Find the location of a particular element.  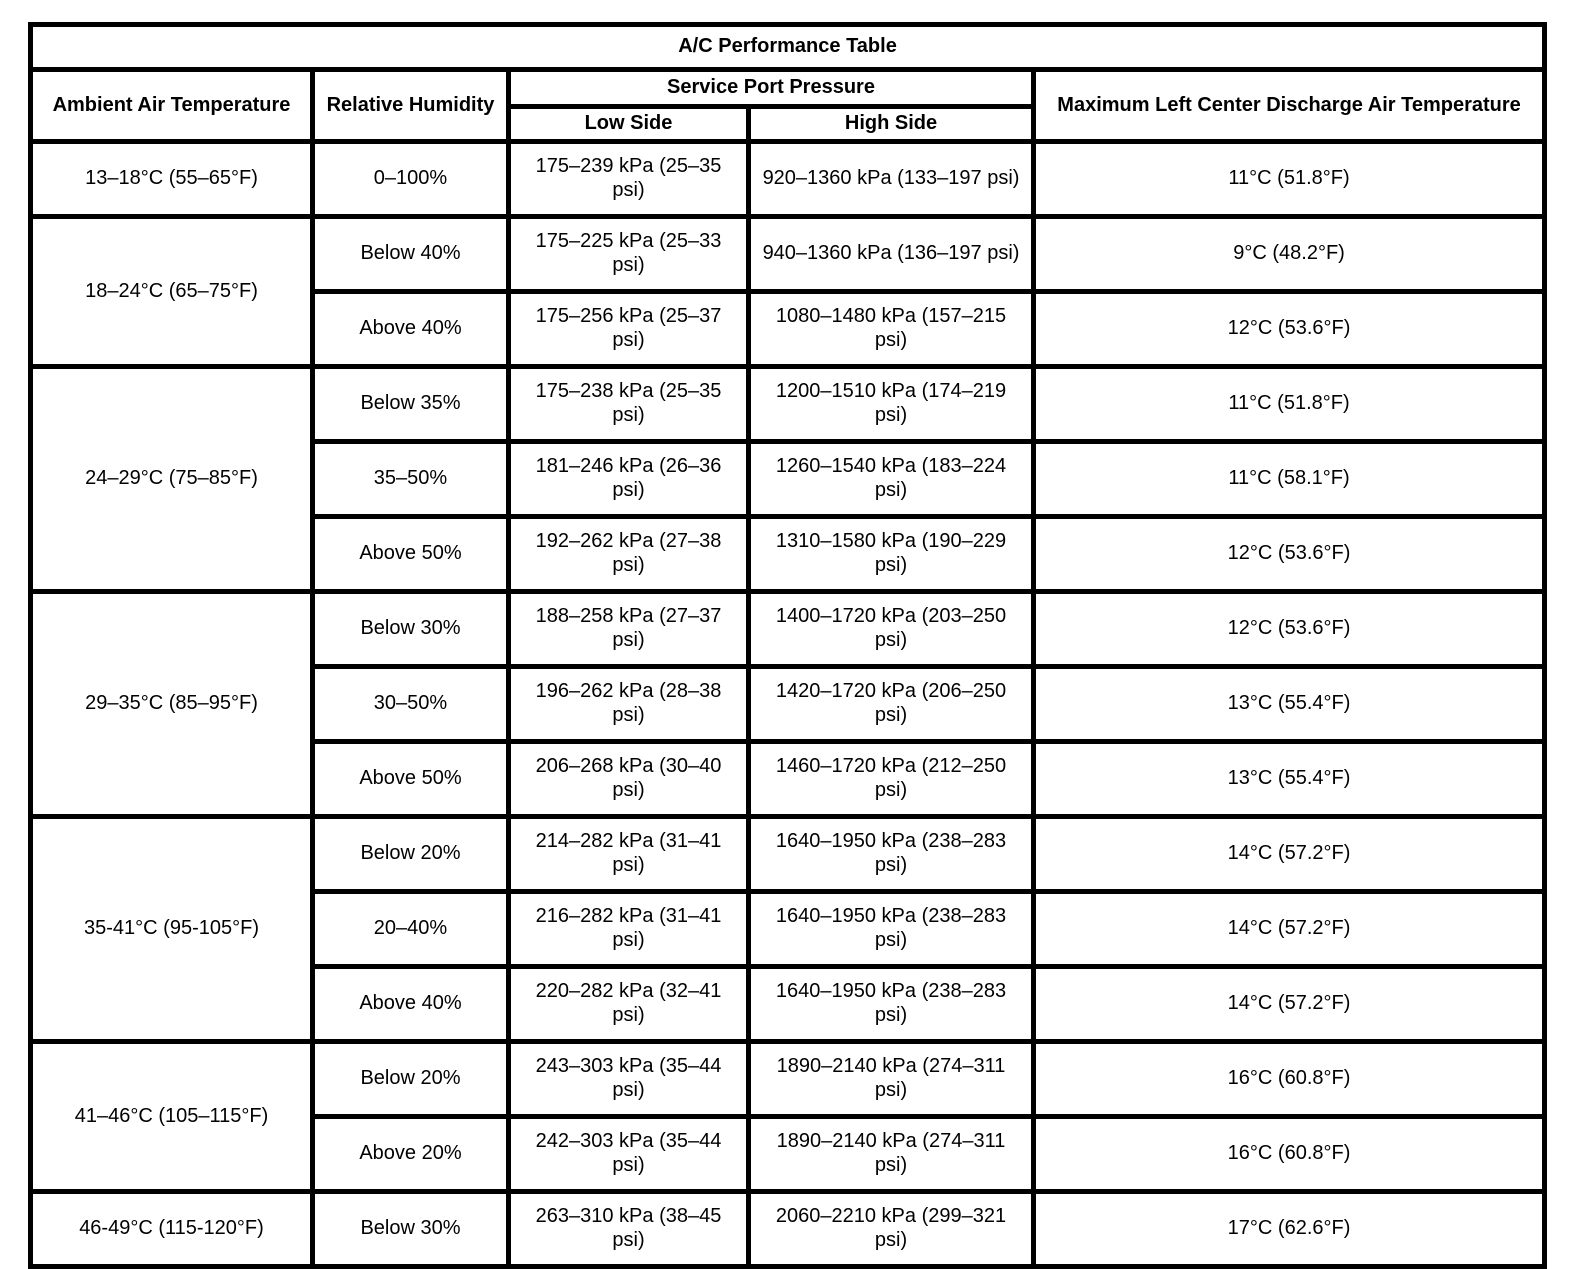

column-header-service-port-pressure: Service Port Pressure is located at coordinates (771, 88).